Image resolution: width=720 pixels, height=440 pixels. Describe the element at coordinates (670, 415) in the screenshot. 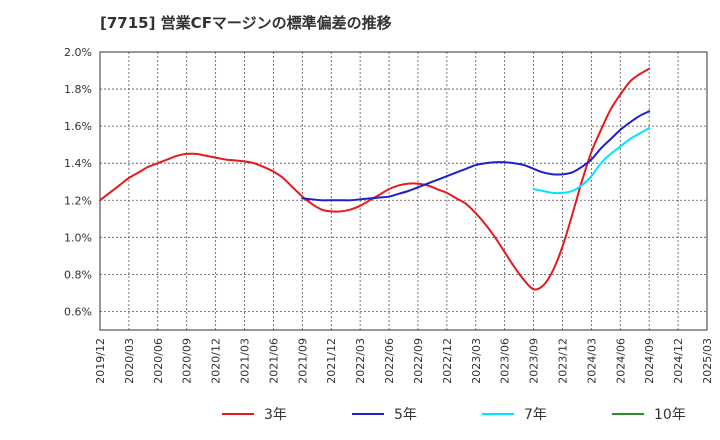

I see `legend-label: 10年` at that location.